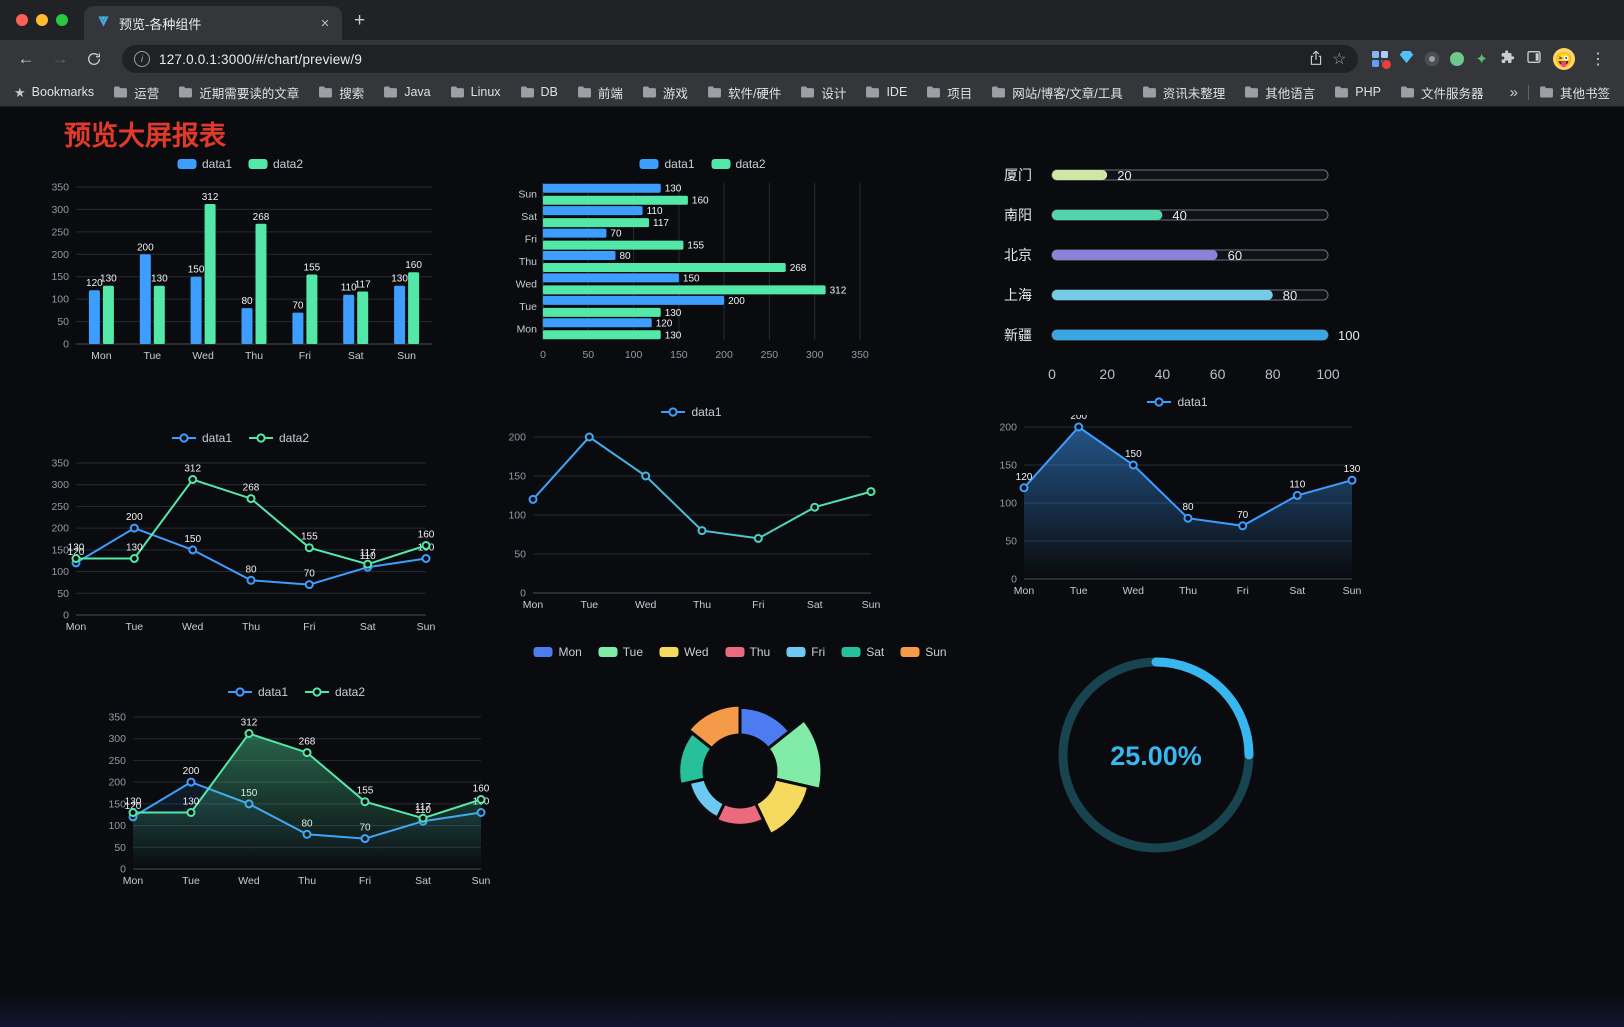 This screenshot has height=1027, width=1624. Describe the element at coordinates (736, 301) in the screenshot. I see `svg-text: 200` at that location.